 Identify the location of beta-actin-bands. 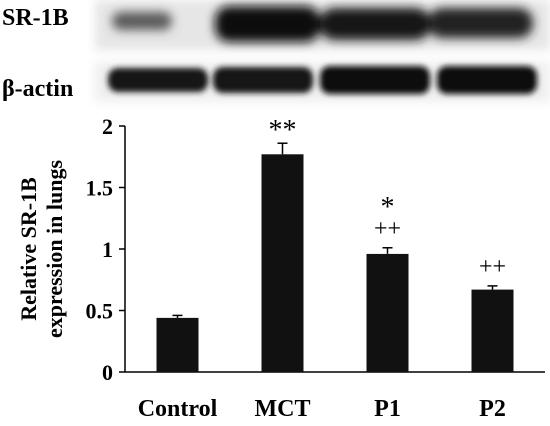
(322, 80).